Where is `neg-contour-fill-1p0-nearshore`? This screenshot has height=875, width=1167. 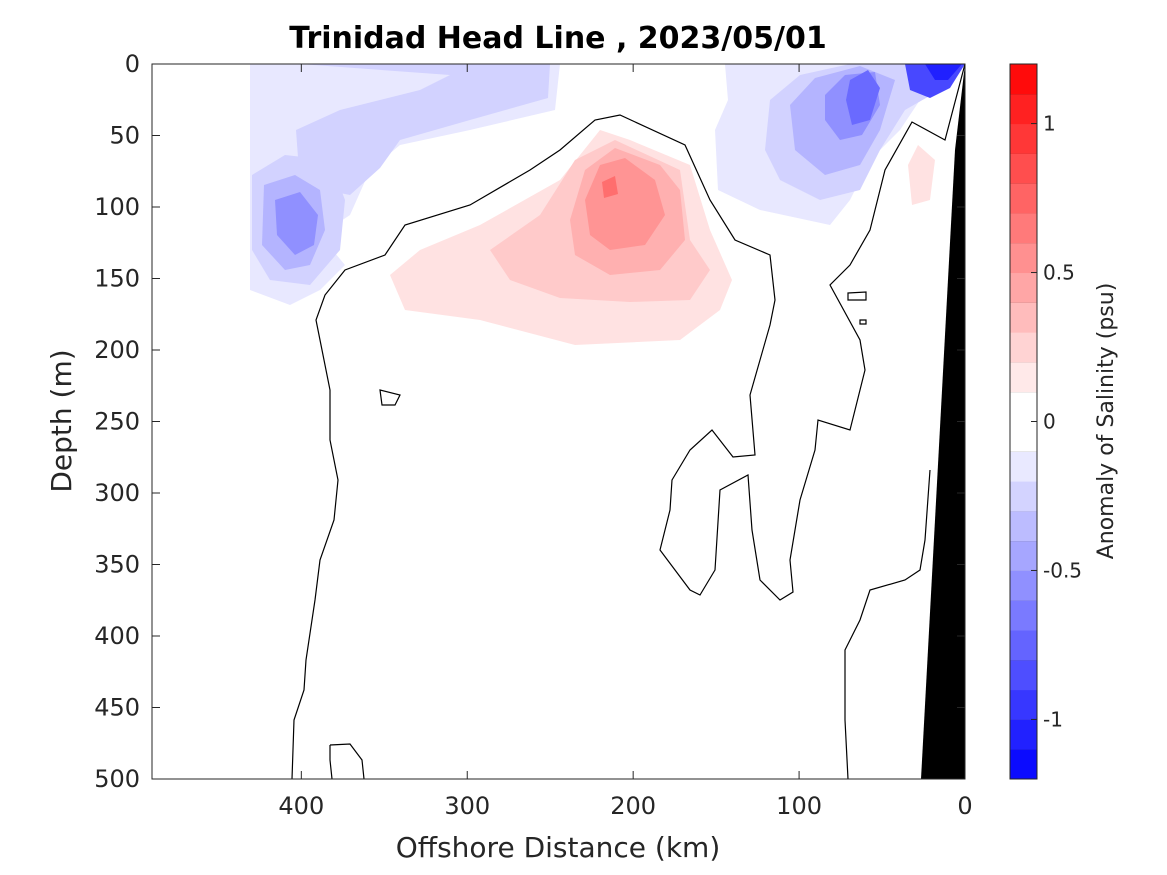
neg-contour-fill-1p0-nearshore is located at coordinates (943, 72).